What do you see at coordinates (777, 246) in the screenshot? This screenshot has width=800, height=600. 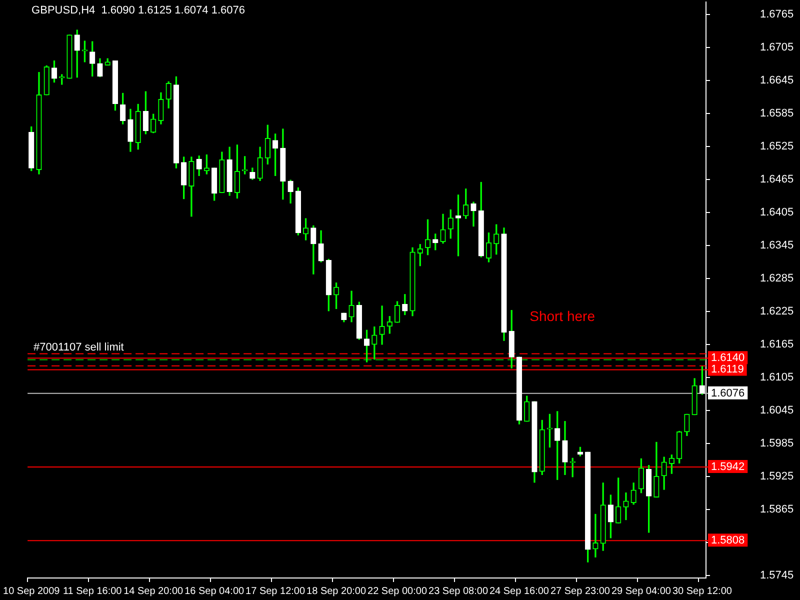 I see `y-tick-label: 1.6345` at bounding box center [777, 246].